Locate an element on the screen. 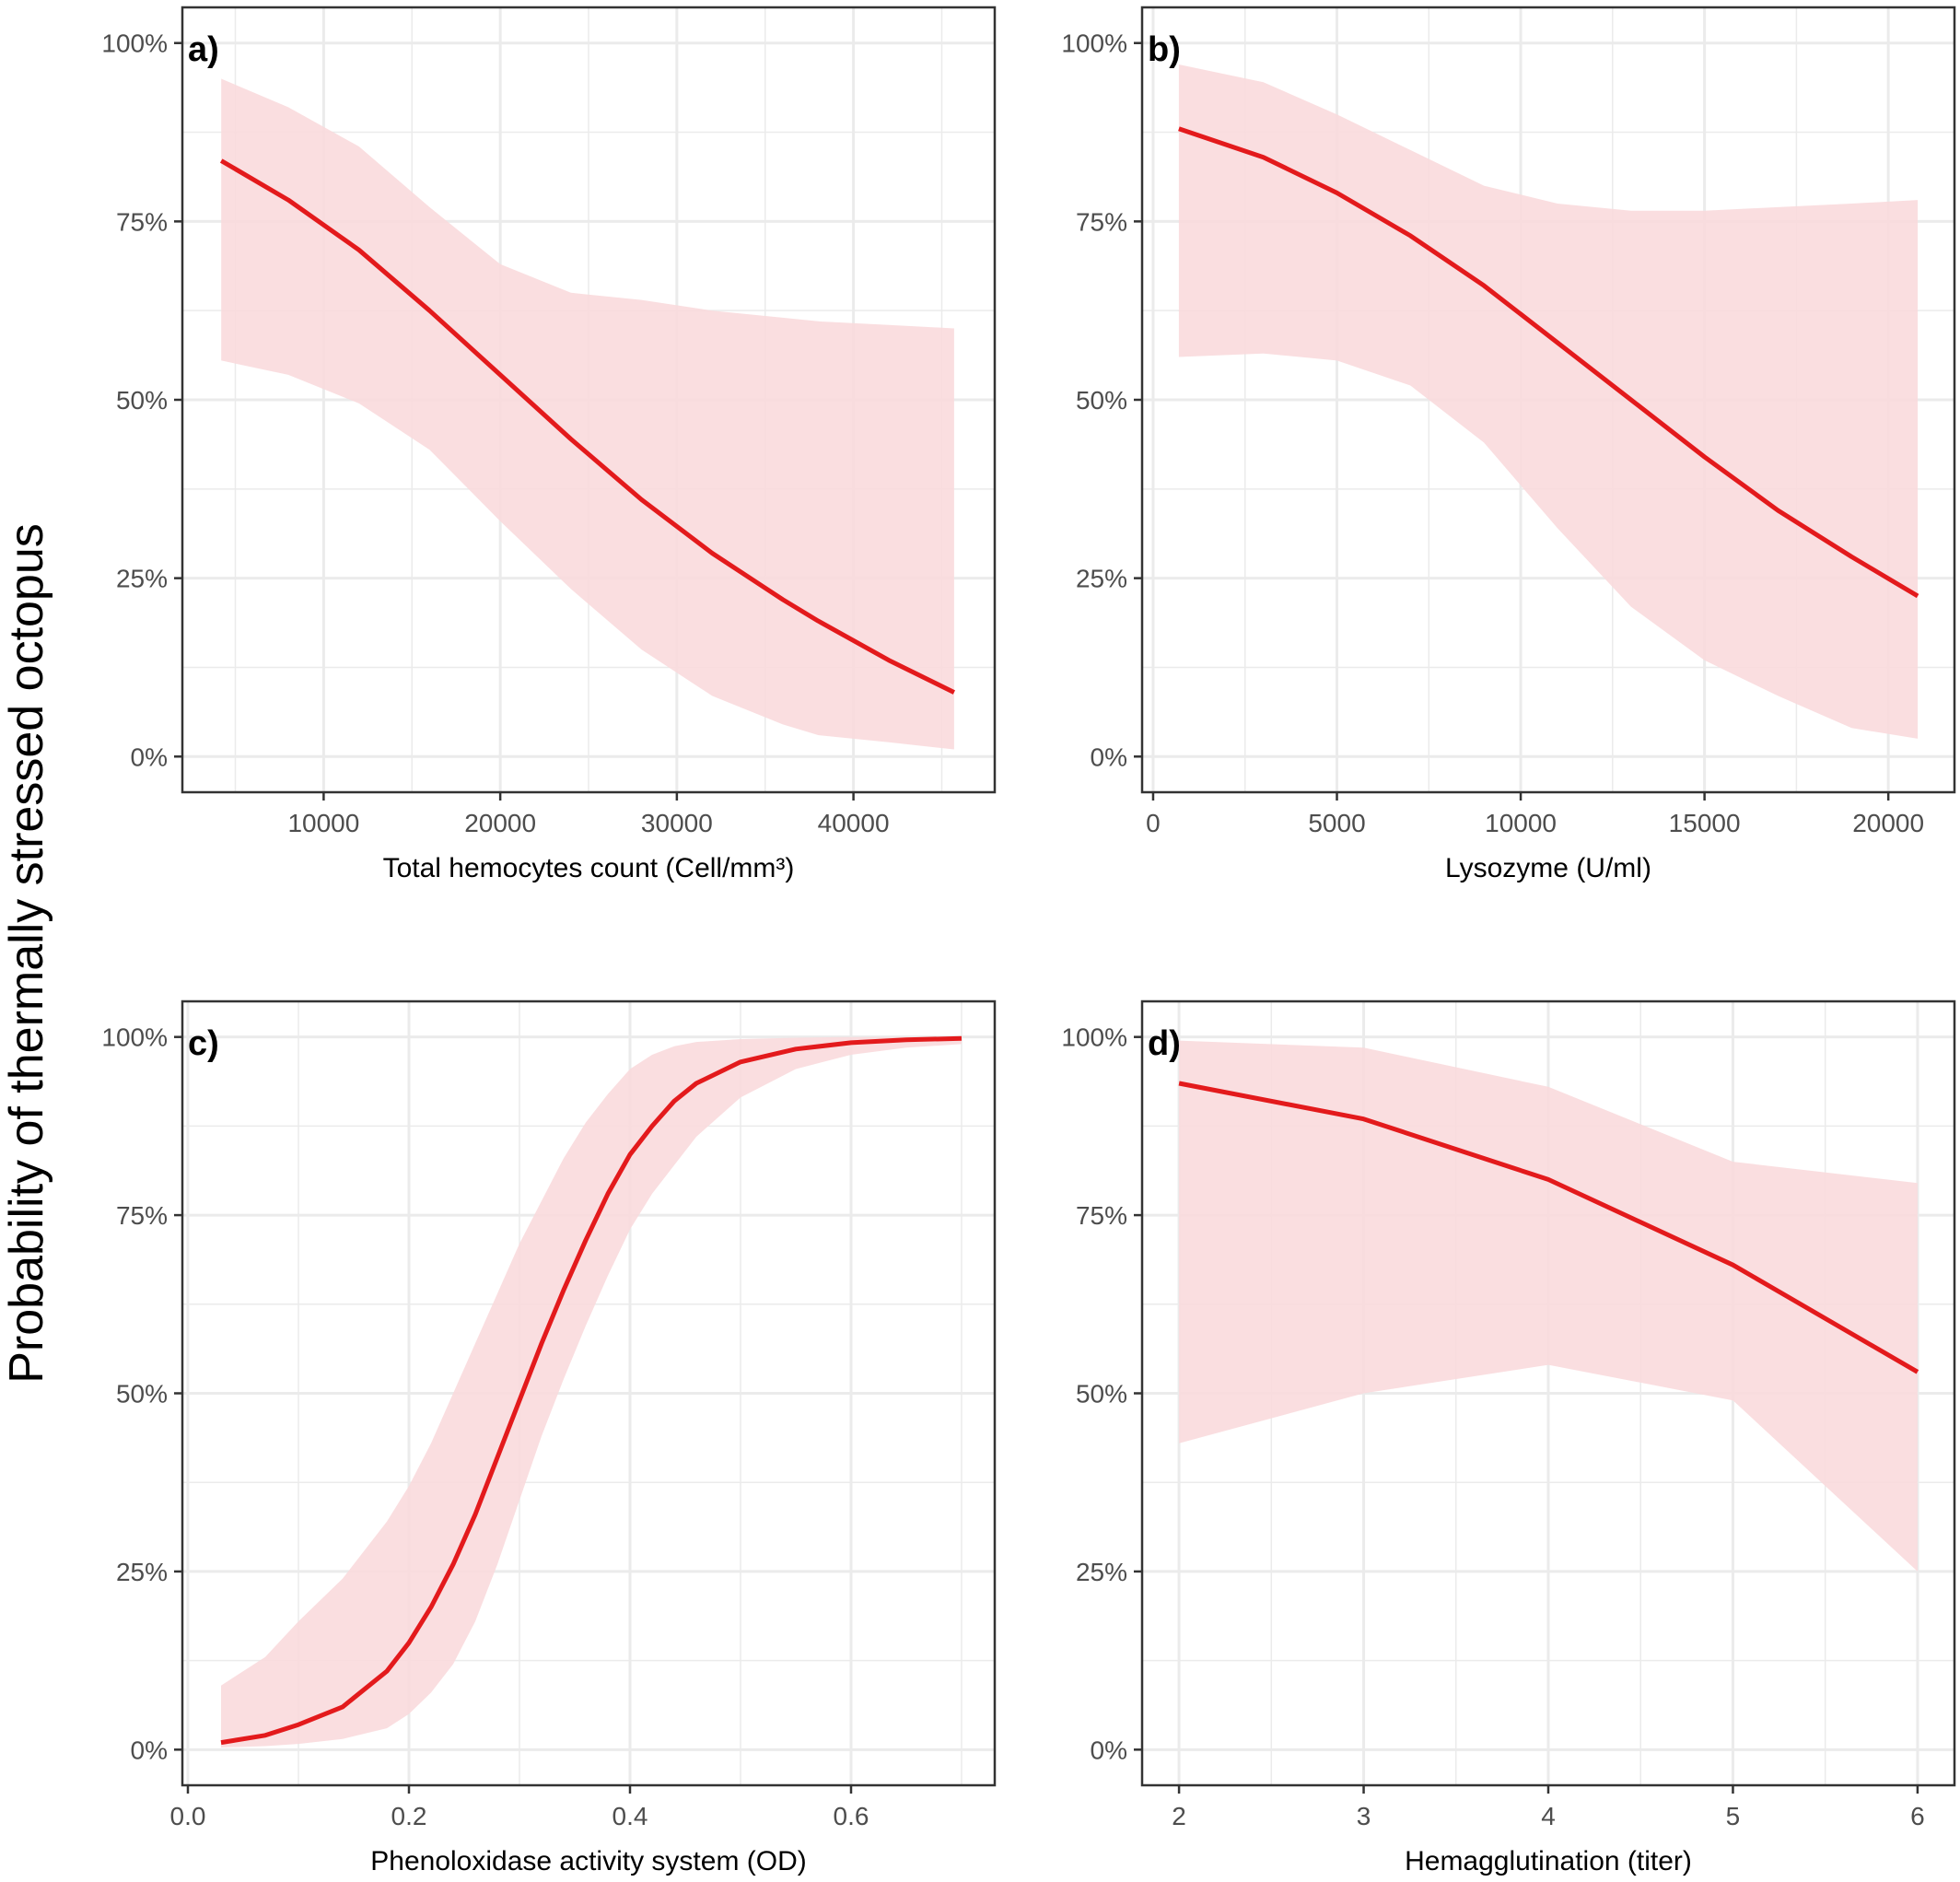 Image resolution: width=1960 pixels, height=1882 pixels. x-axis-title: Total hemocytes count (Cell/mm³) is located at coordinates (589, 868).